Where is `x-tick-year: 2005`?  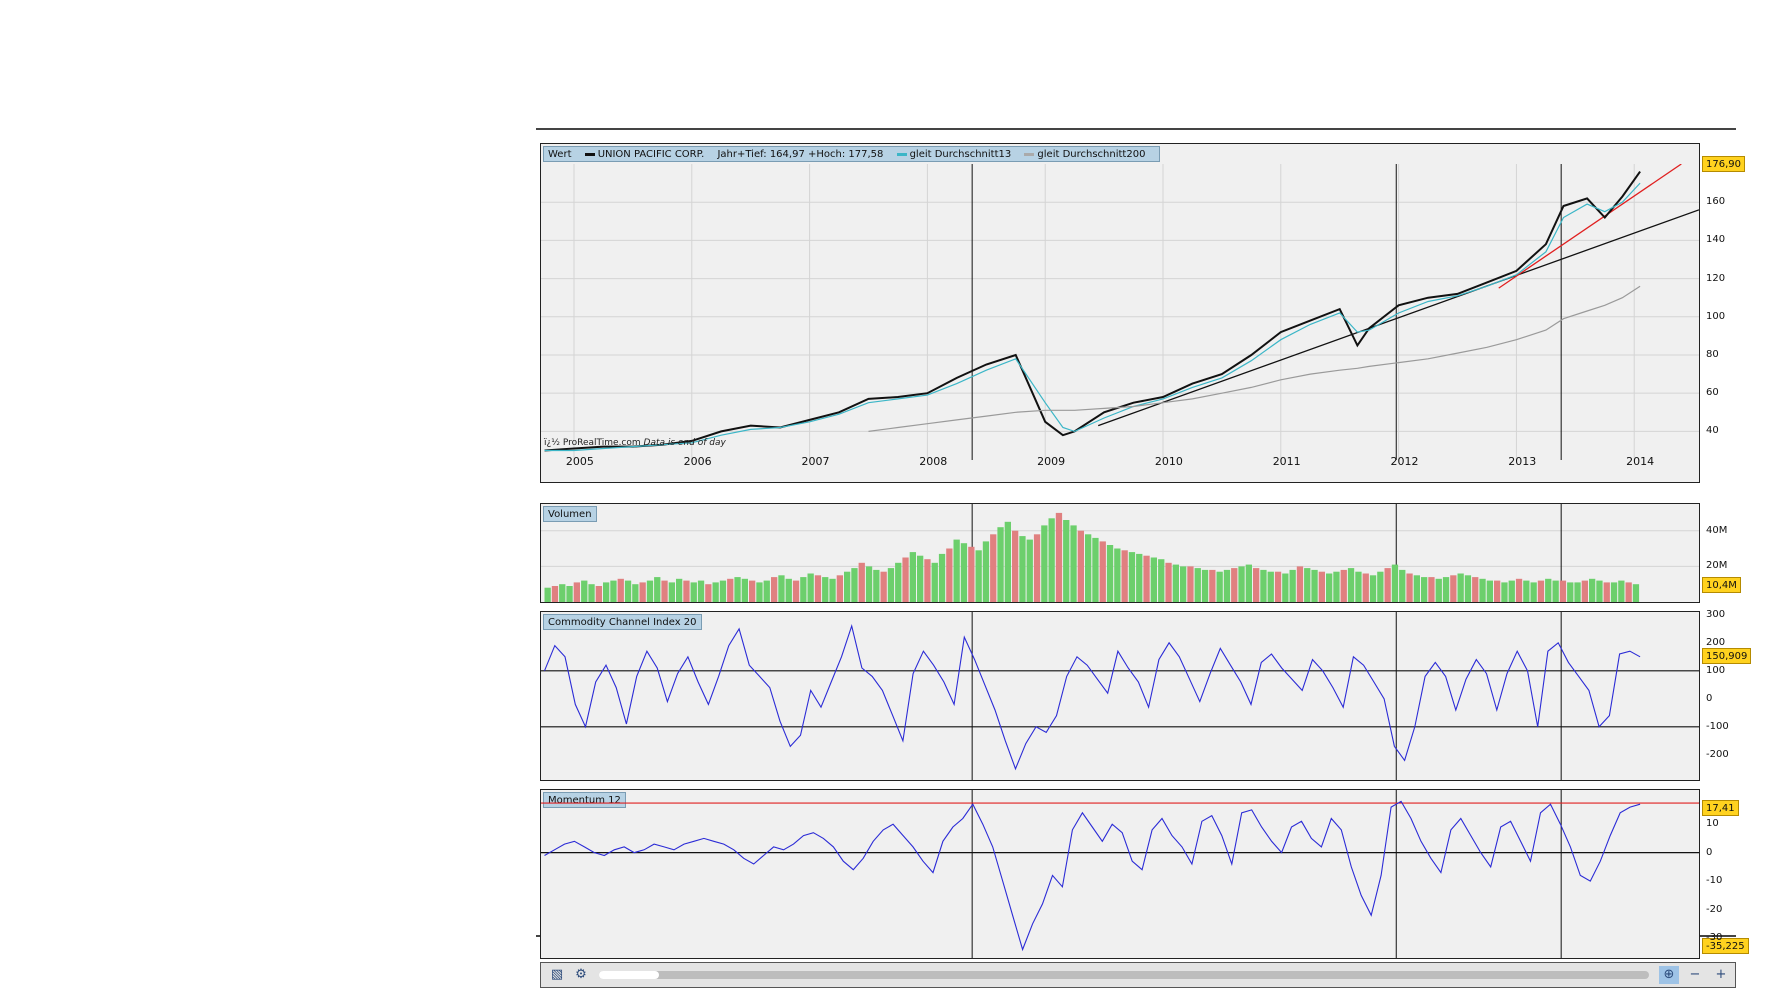
x-tick-year: 2005 is located at coordinates (579, 461).